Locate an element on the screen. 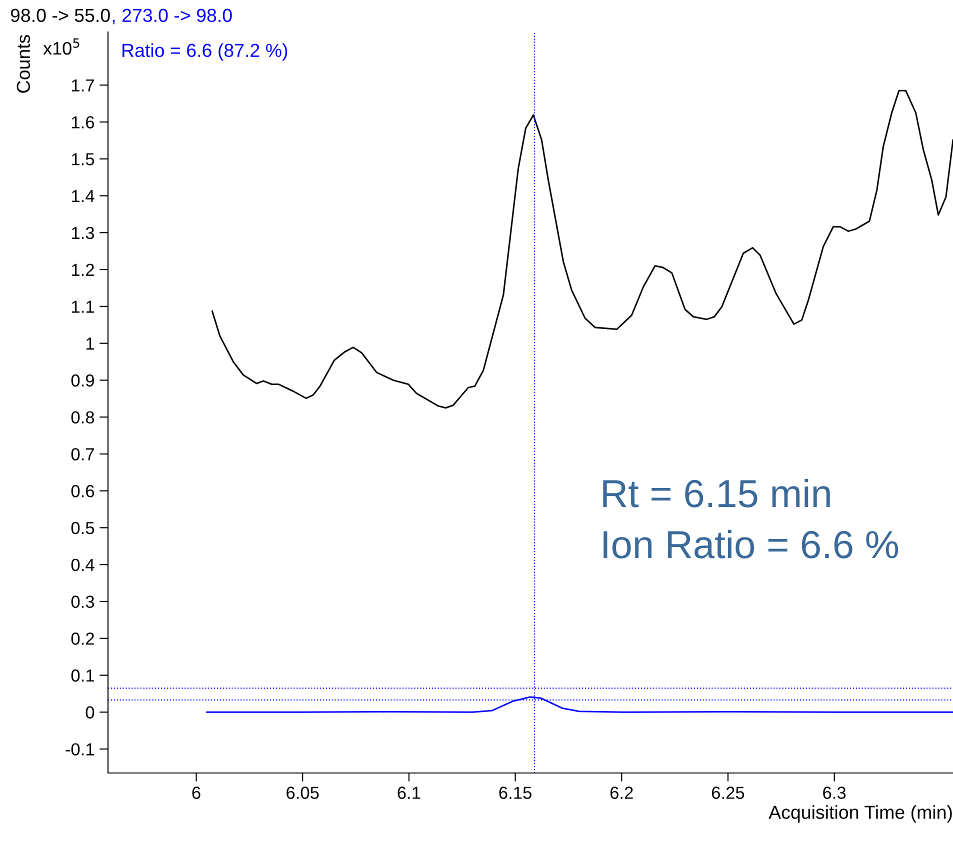 Image resolution: width=953 pixels, height=841 pixels. y-tick-label: 1.5 is located at coordinates (83, 159).